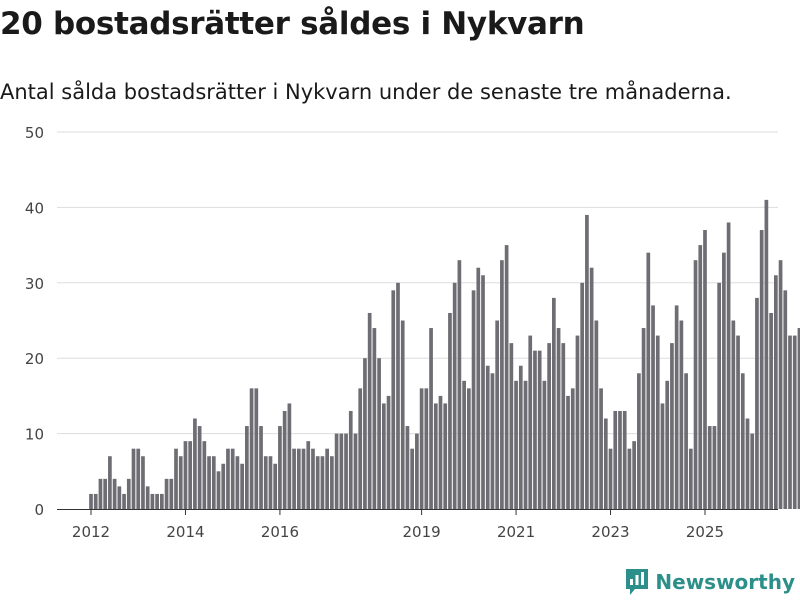 This screenshot has width=800, height=600. What do you see at coordinates (34, 359) in the screenshot?
I see `y-tick-label: 20` at bounding box center [34, 359].